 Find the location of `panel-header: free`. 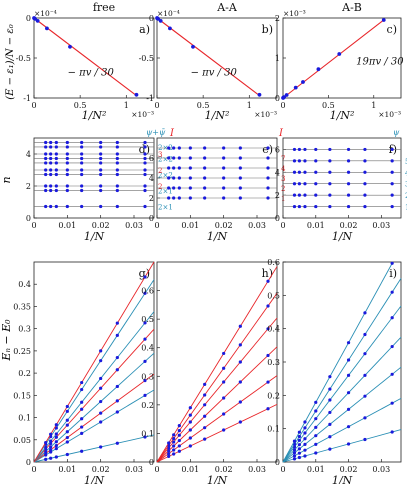

panel-header: free is located at coordinates (104, 7).